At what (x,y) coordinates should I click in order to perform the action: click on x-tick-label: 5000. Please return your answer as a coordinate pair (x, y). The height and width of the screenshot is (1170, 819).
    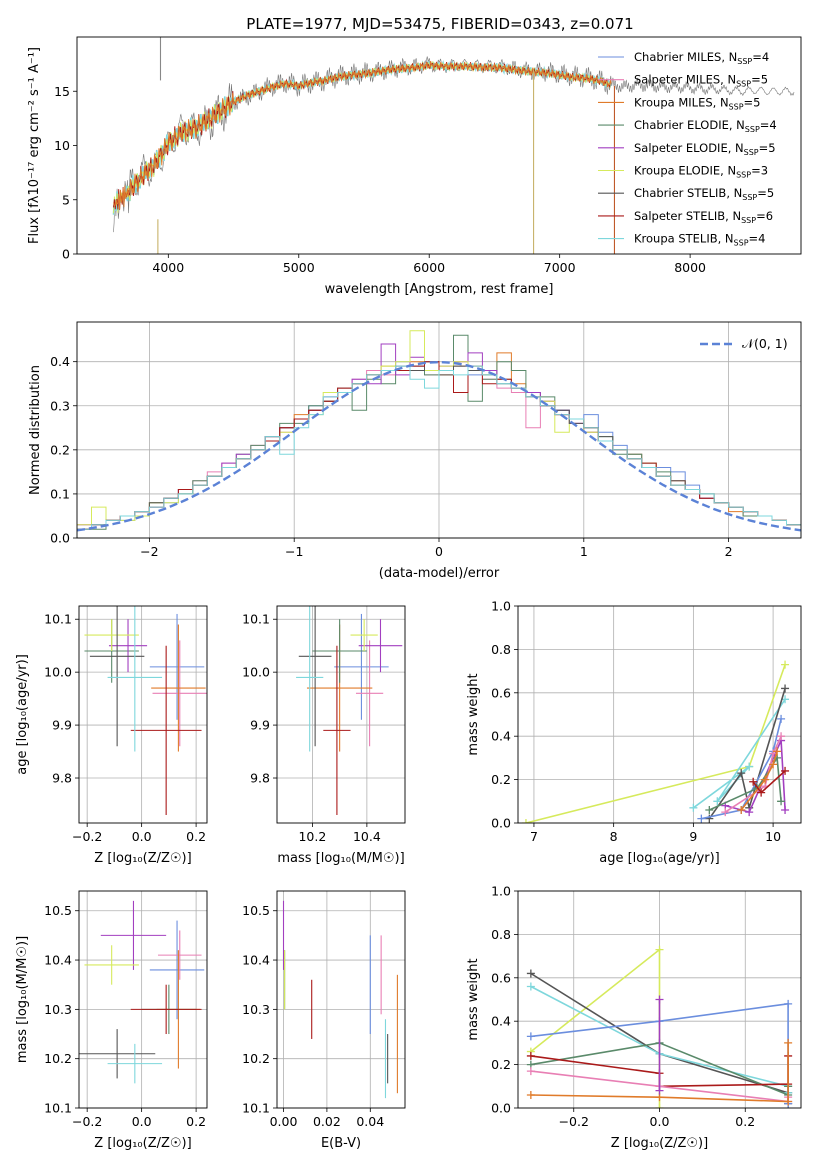
    Looking at the image, I should click on (299, 267).